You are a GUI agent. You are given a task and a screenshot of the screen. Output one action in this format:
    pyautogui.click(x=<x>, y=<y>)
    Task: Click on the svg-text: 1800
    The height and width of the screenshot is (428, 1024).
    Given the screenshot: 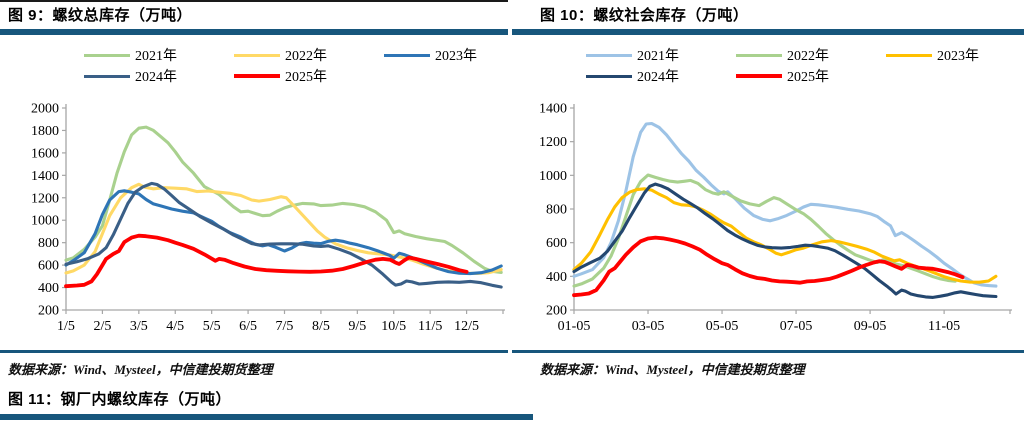 What is the action you would take?
    pyautogui.click(x=45, y=131)
    